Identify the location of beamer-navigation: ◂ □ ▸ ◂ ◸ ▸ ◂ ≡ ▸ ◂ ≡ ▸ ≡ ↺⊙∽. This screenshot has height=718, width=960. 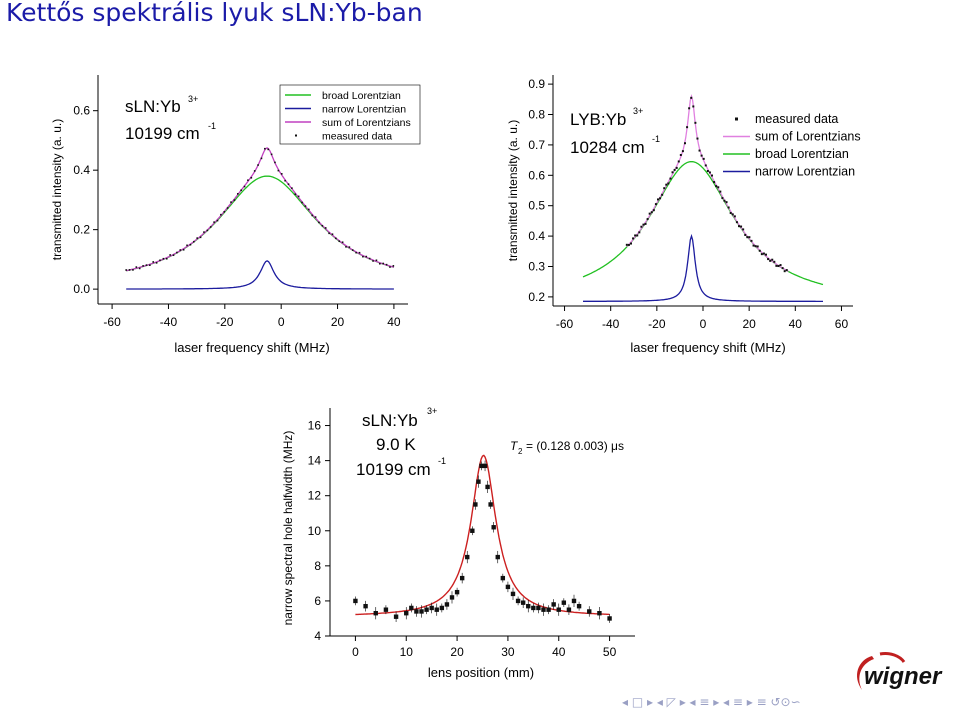
(711, 702).